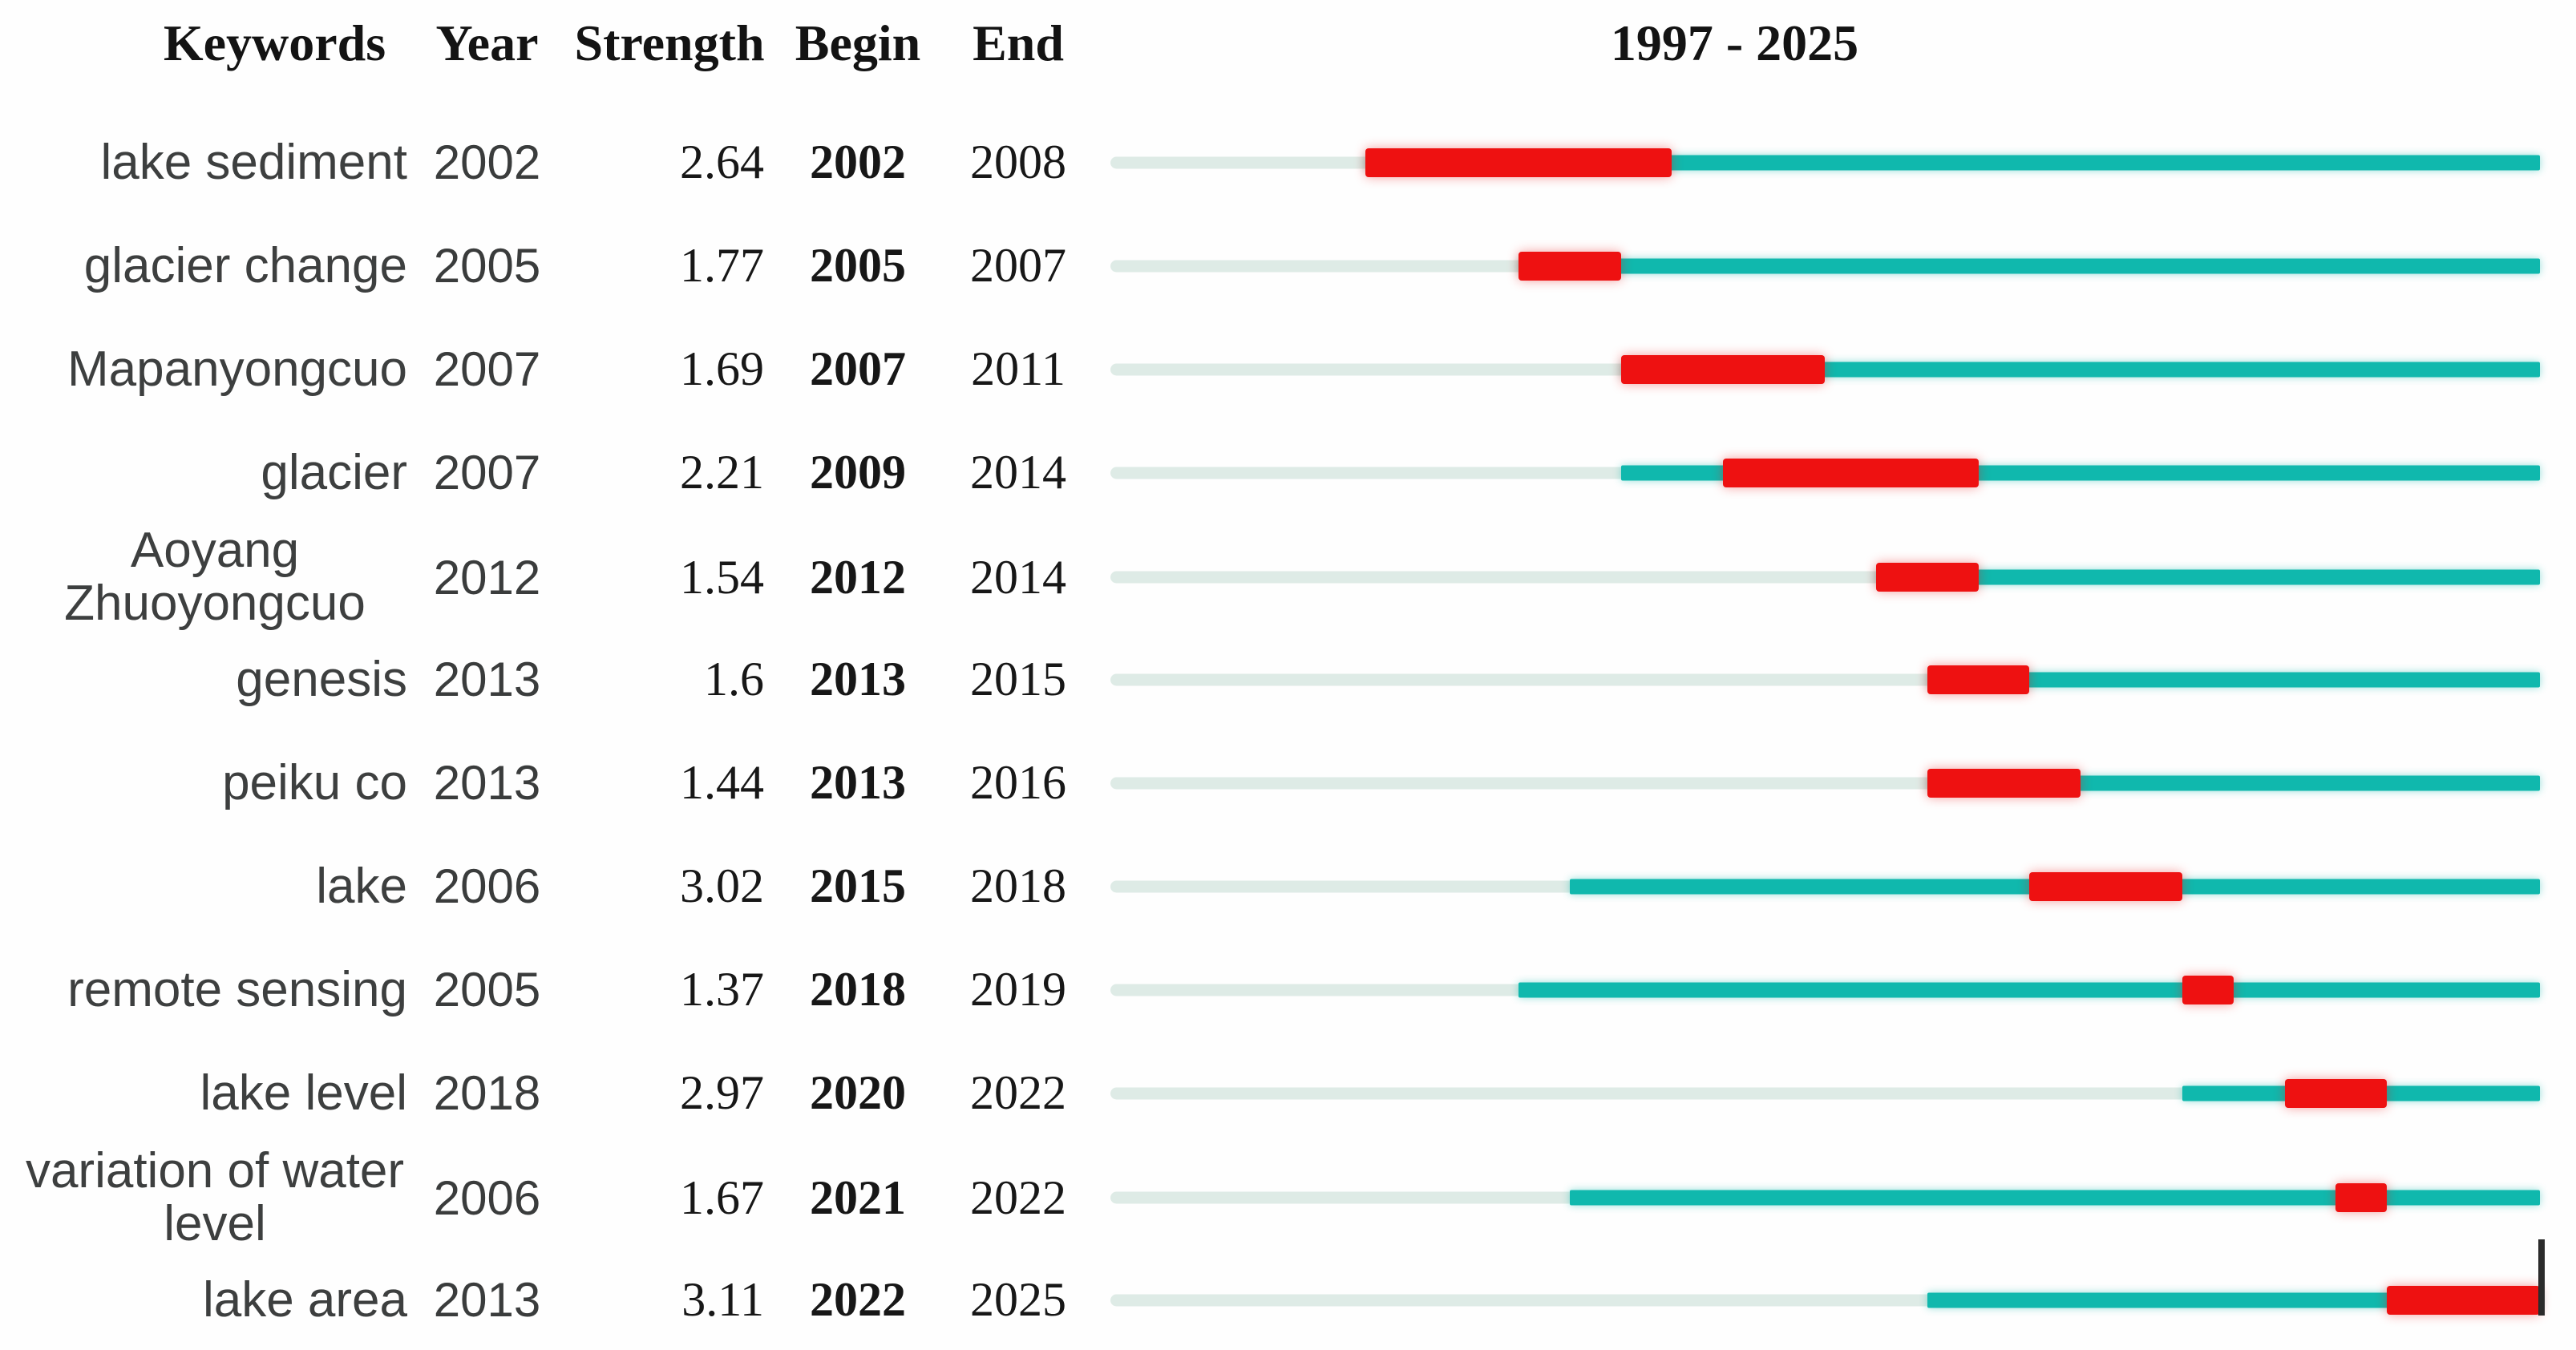 The height and width of the screenshot is (1350, 2576). I want to click on year-value-text: 2006, so click(487, 1197).